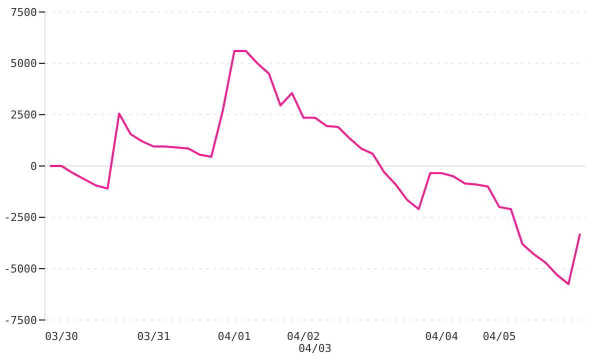  What do you see at coordinates (315, 348) in the screenshot?
I see `x-tick-label: 04/03` at bounding box center [315, 348].